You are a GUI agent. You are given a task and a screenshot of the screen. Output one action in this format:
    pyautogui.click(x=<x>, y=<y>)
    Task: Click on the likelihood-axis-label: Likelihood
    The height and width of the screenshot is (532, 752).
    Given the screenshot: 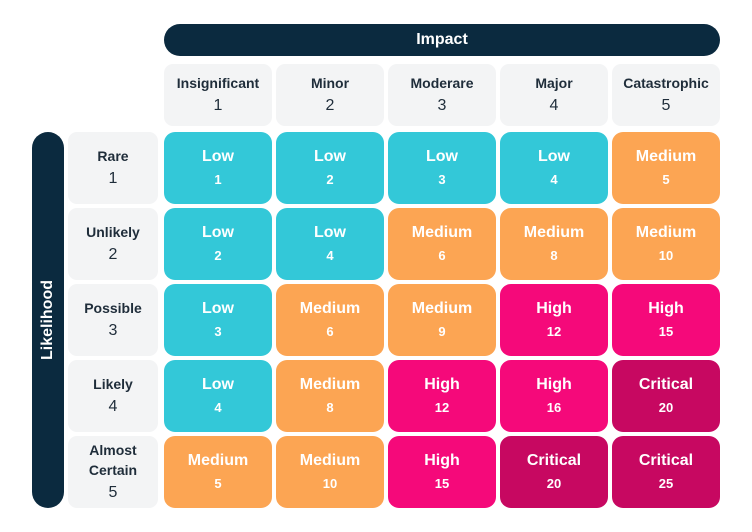 What is the action you would take?
    pyautogui.click(x=47, y=320)
    